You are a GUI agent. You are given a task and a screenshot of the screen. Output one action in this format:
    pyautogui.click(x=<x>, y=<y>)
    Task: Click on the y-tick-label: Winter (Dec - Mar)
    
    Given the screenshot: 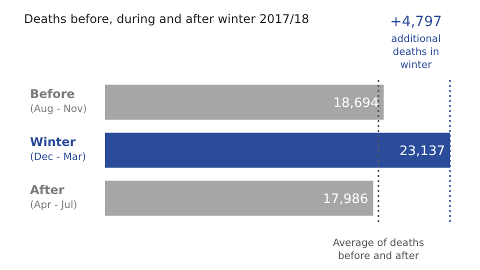 What is the action you would take?
    pyautogui.click(x=58, y=149)
    